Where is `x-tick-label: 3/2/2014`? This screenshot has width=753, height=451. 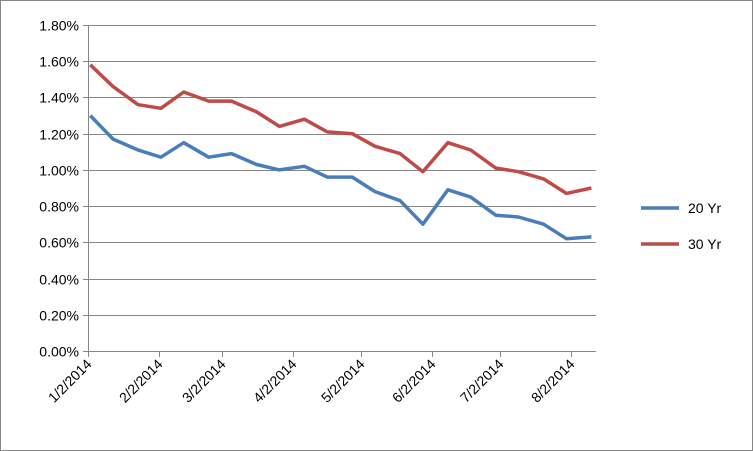
x-tick-label: 3/2/2014 is located at coordinates (204, 381).